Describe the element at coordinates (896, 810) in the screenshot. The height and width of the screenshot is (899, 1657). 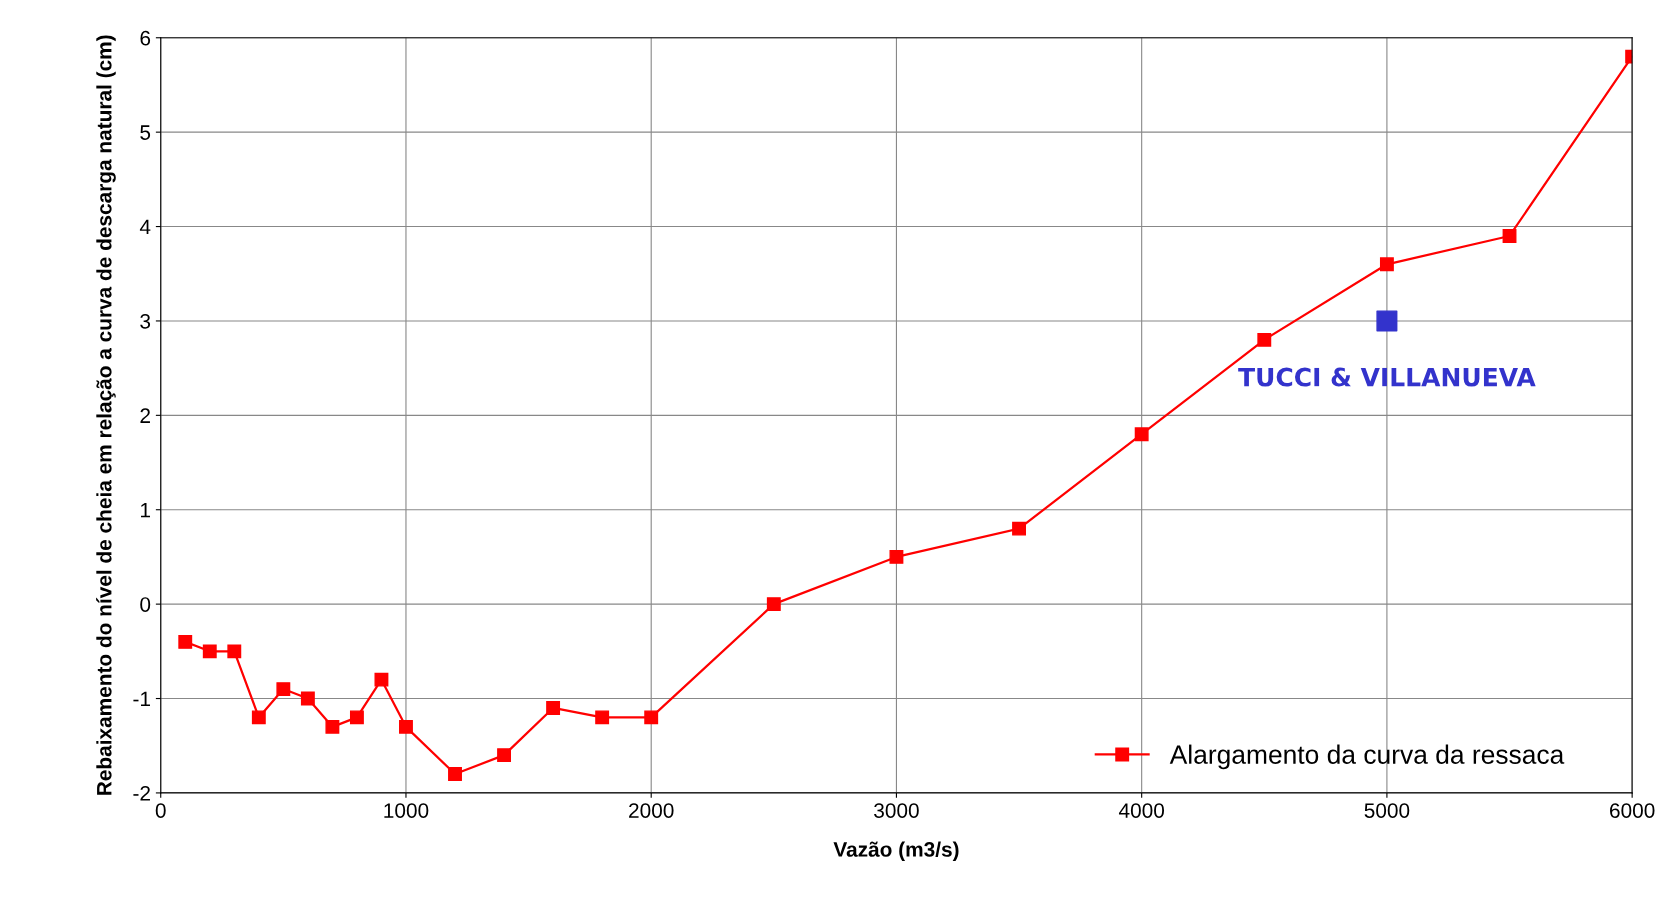
I see `x-tick-label: 3000` at that location.